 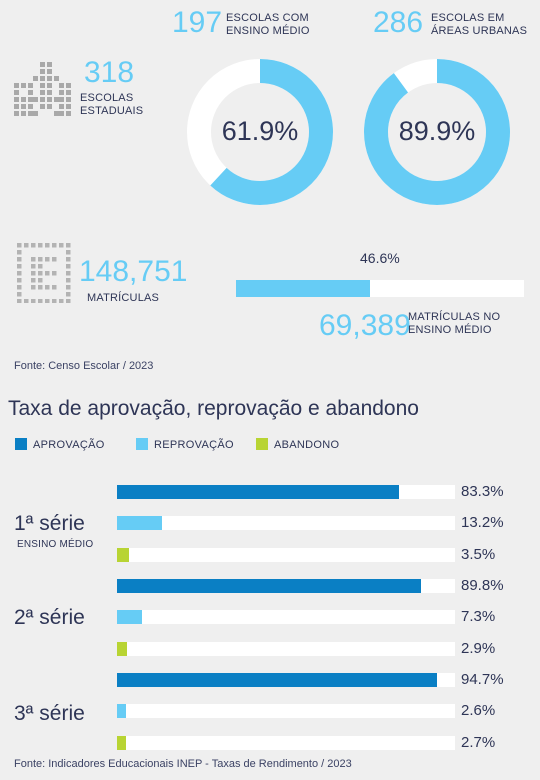 What do you see at coordinates (380, 288) in the screenshot?
I see `matriculas-em-bar-track` at bounding box center [380, 288].